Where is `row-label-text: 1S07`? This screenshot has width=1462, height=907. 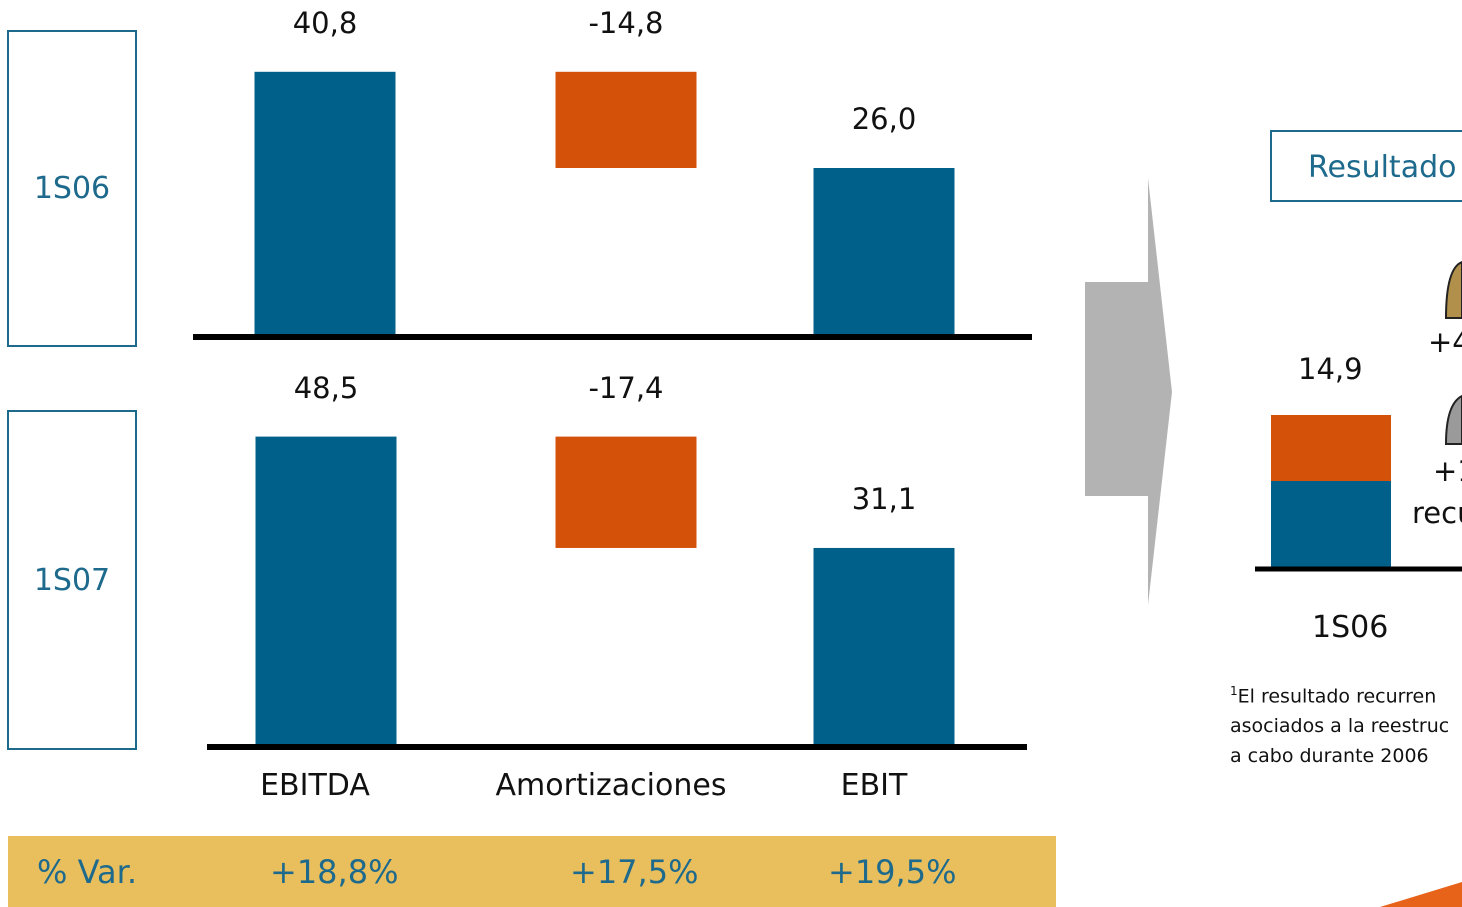
row-label-text: 1S07 is located at coordinates (72, 580).